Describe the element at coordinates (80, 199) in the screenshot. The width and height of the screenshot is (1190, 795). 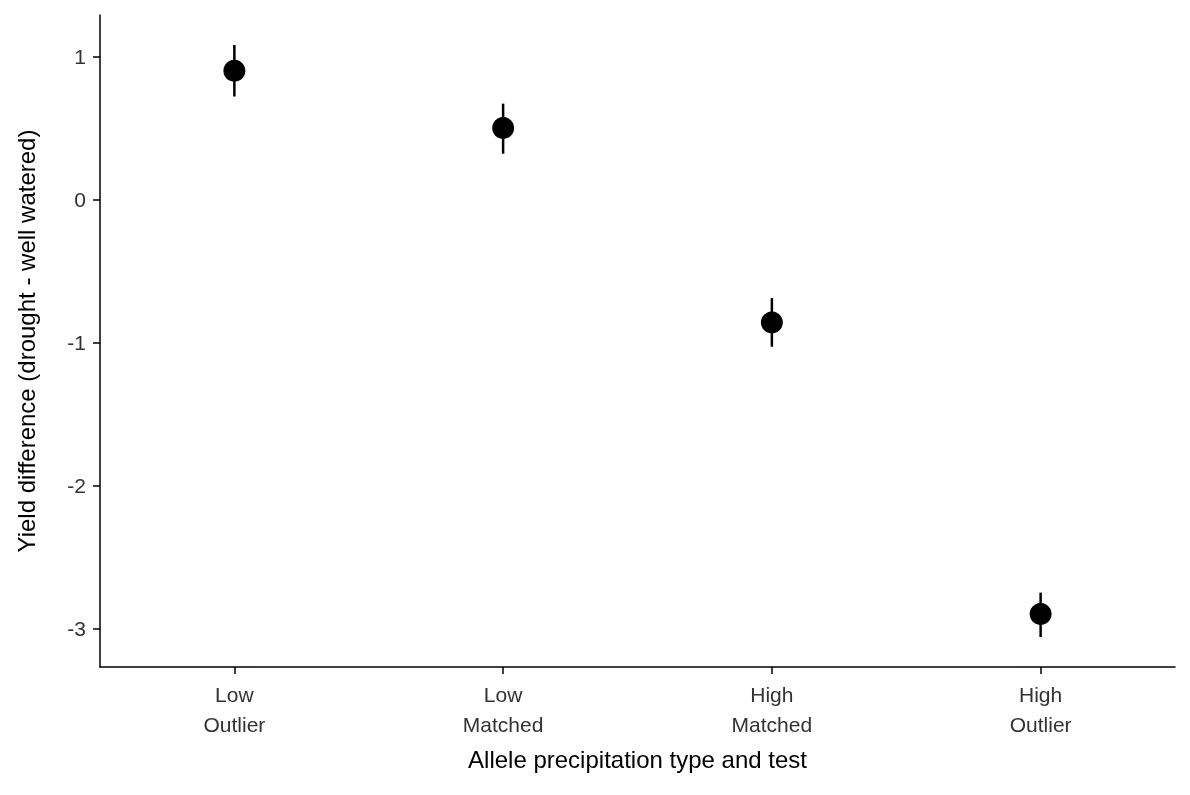
I see `y-tick-label: 0` at that location.